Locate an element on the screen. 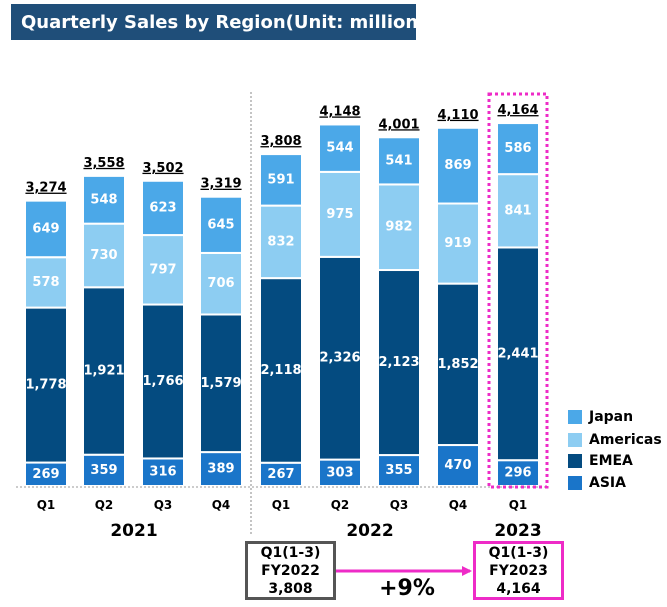 This screenshot has height=607, width=667. comparison-fy2023-year: FY2023 is located at coordinates (518, 570).